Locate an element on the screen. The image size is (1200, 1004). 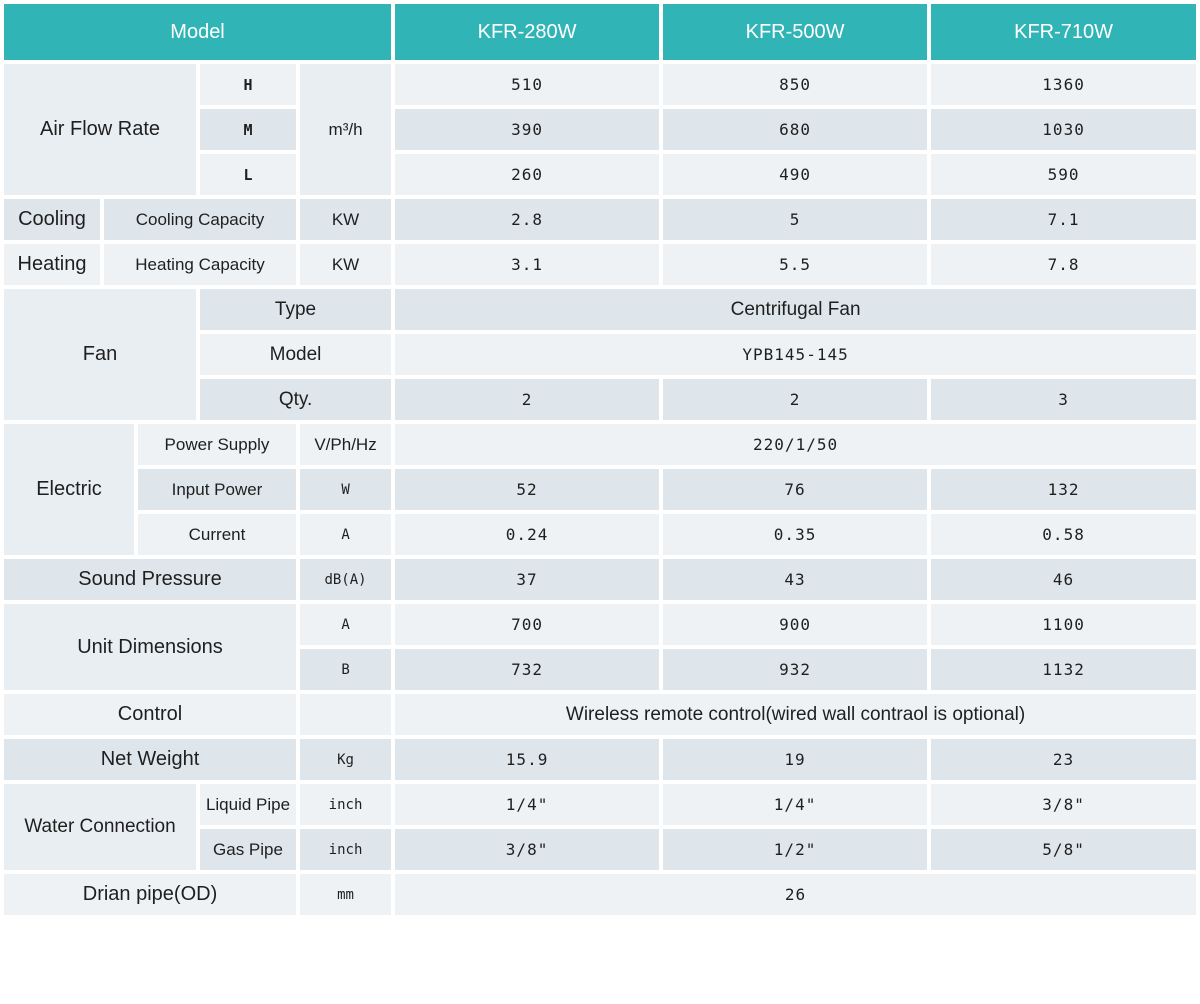
value-cell: 490 is located at coordinates (795, 174).